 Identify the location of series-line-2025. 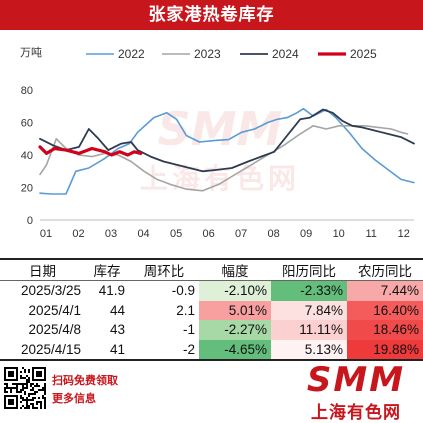
(90, 151).